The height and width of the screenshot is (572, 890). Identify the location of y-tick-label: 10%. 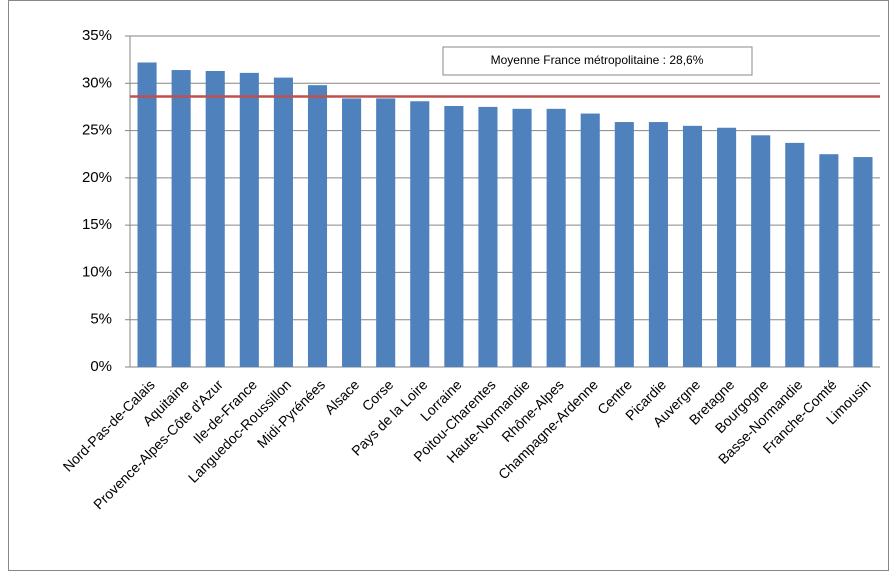
(97, 271).